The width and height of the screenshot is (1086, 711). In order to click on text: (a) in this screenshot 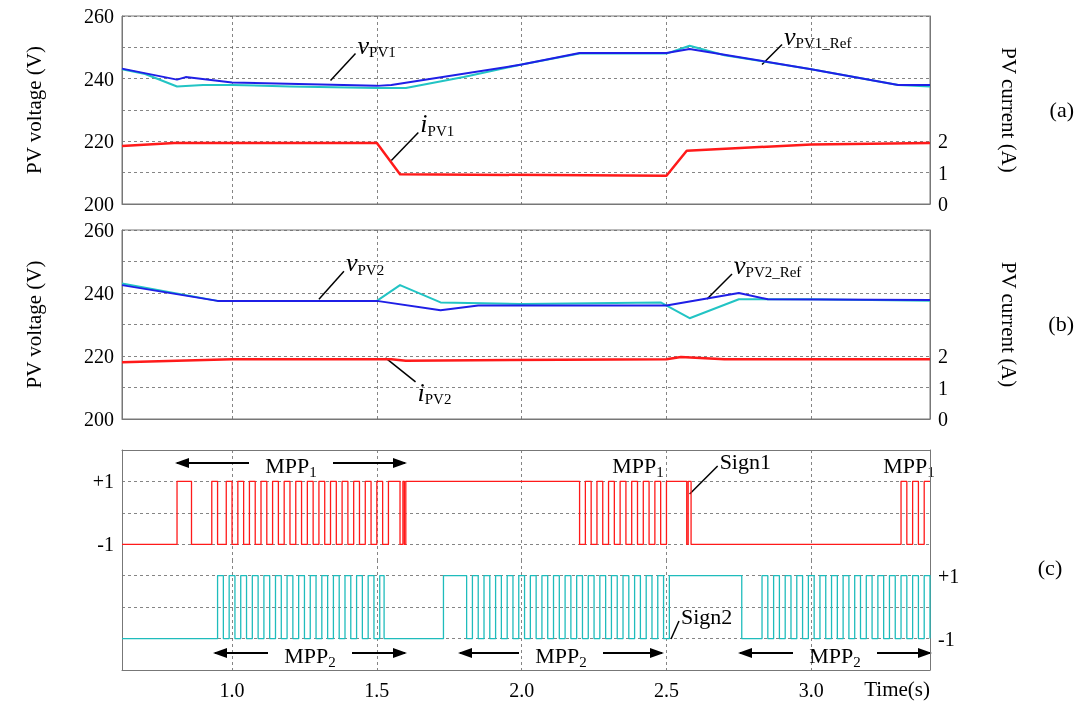, I will do `click(1061, 109)`.